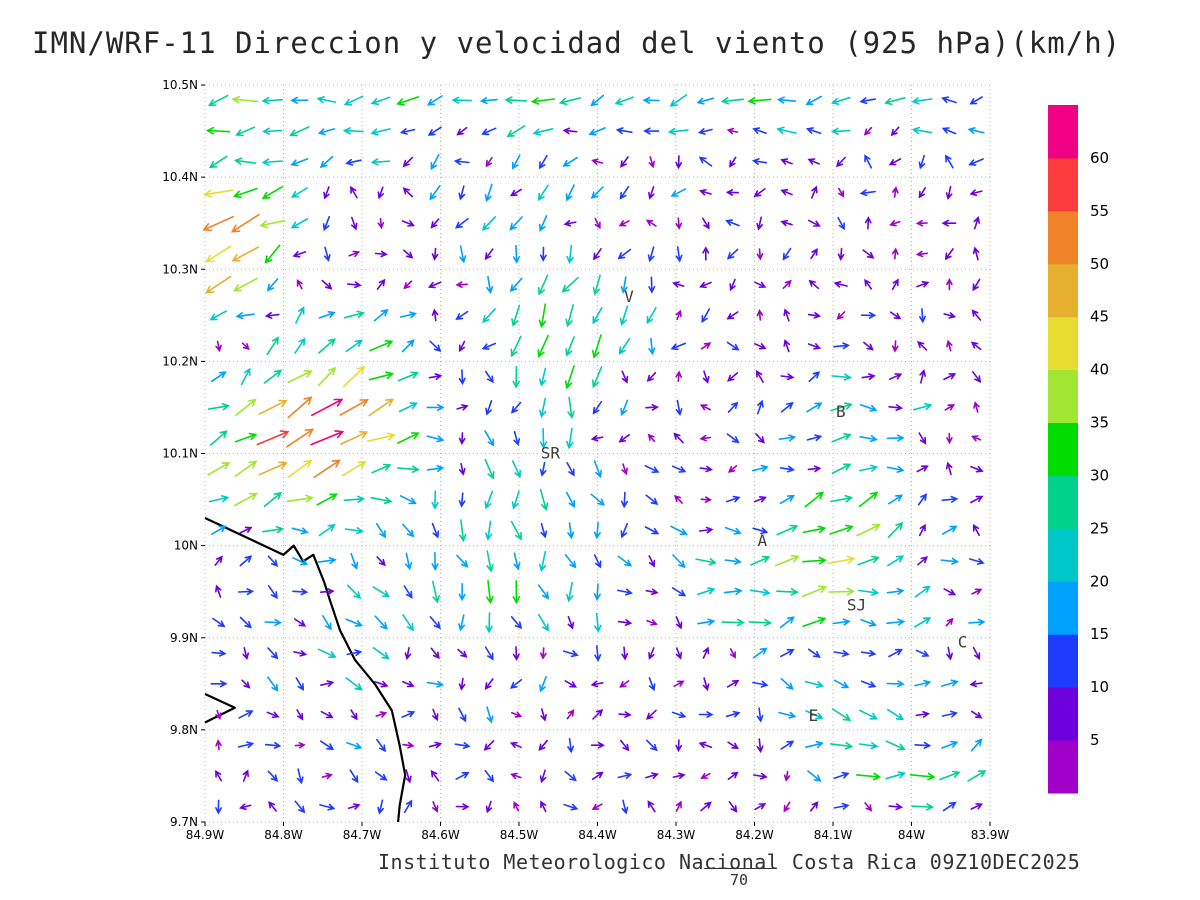 The width and height of the screenshot is (1200, 900). I want to click on city-label-e: E, so click(814, 715).